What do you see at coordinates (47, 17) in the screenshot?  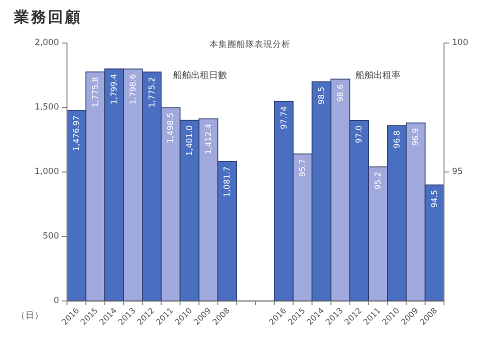 I see `chart-title: 業務回顧` at bounding box center [47, 17].